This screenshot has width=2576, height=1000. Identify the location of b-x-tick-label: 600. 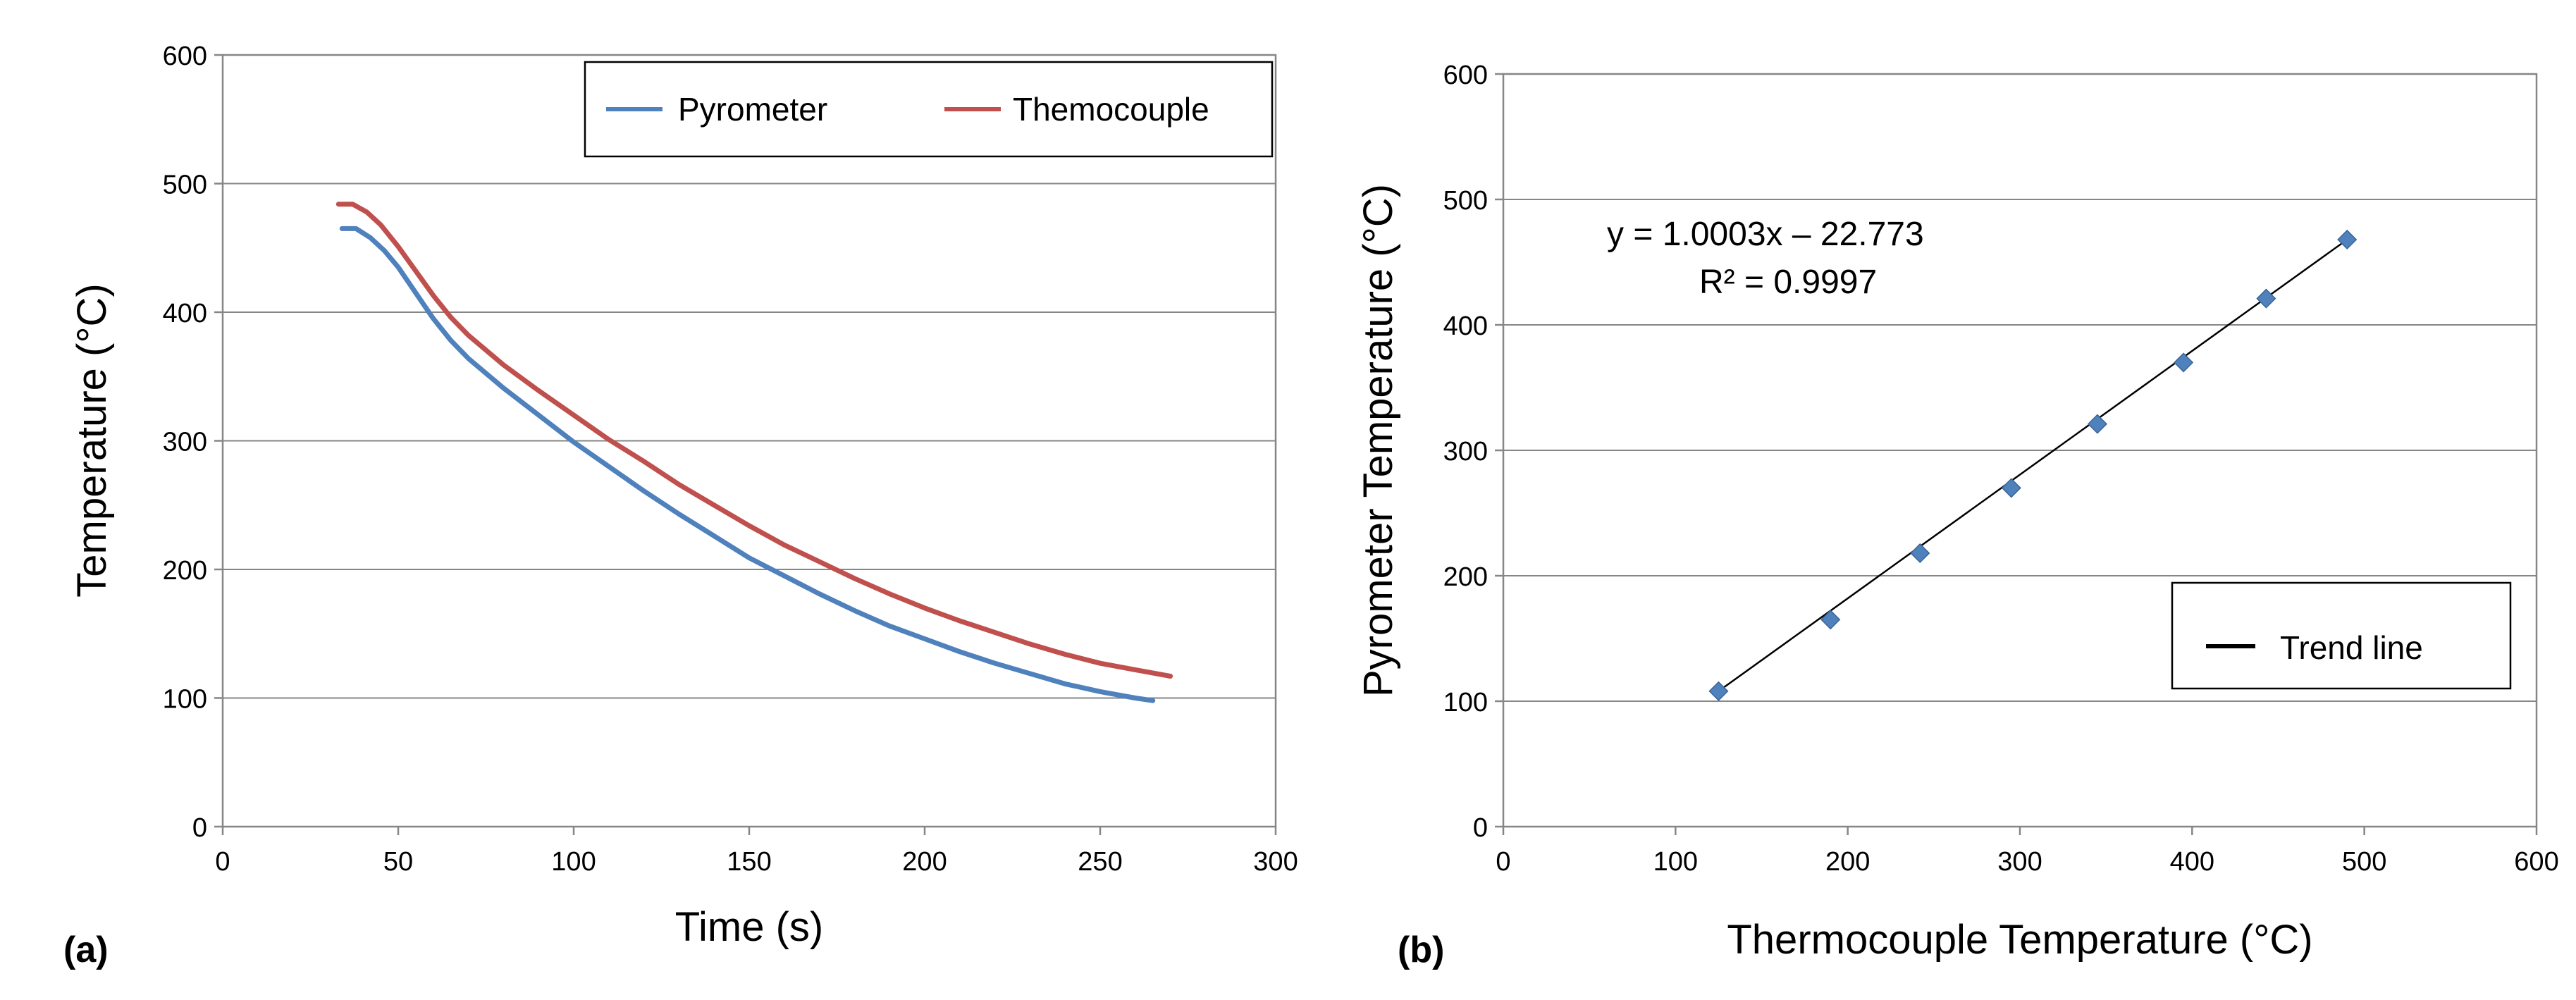
(2536, 862).